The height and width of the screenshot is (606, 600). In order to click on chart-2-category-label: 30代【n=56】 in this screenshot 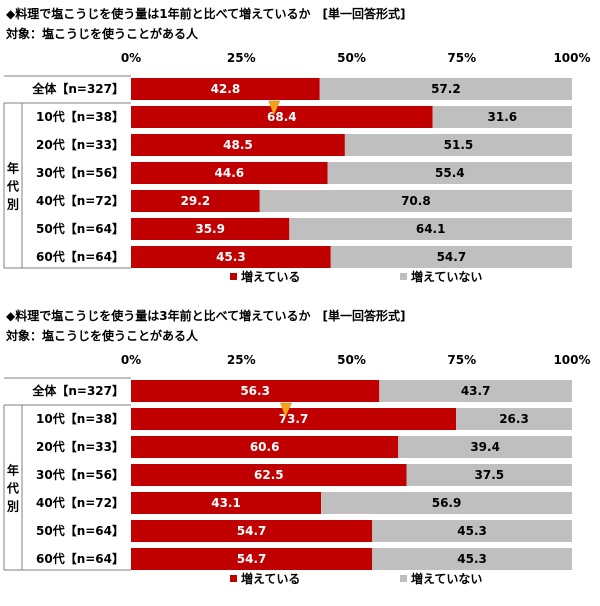, I will do `click(80, 474)`.